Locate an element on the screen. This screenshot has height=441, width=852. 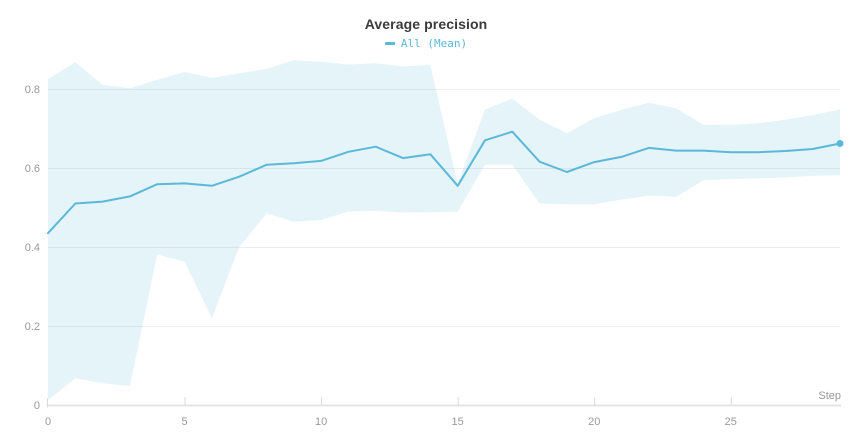
y-tick-label: 0.6 is located at coordinates (32, 169).